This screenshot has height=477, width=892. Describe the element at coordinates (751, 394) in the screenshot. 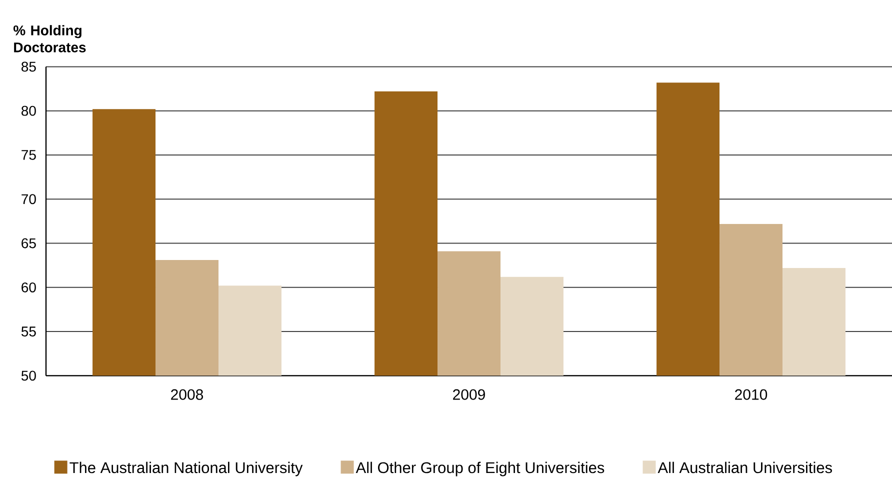

I see `x-tick-label: 2010` at that location.